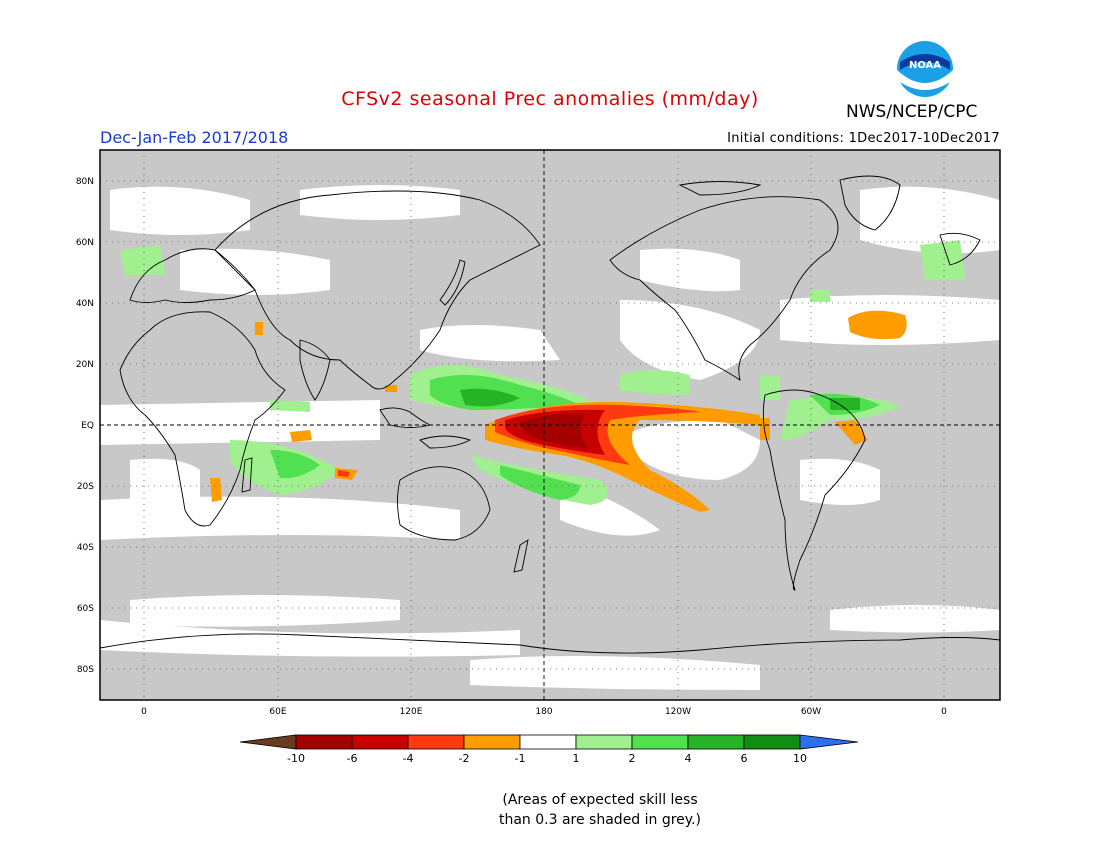  I want to click on season-label: Dec-Jan-Feb 2017/2018, so click(194, 137).